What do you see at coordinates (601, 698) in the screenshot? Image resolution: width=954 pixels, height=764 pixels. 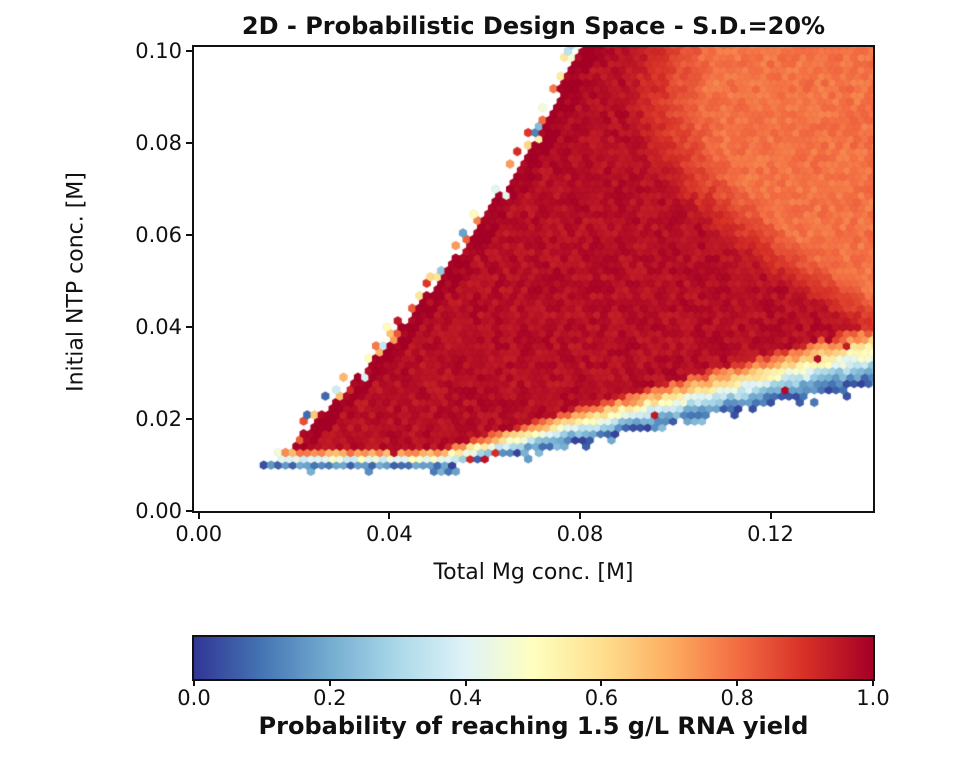 I see `colorbar-tick-label: 0.6` at bounding box center [601, 698].